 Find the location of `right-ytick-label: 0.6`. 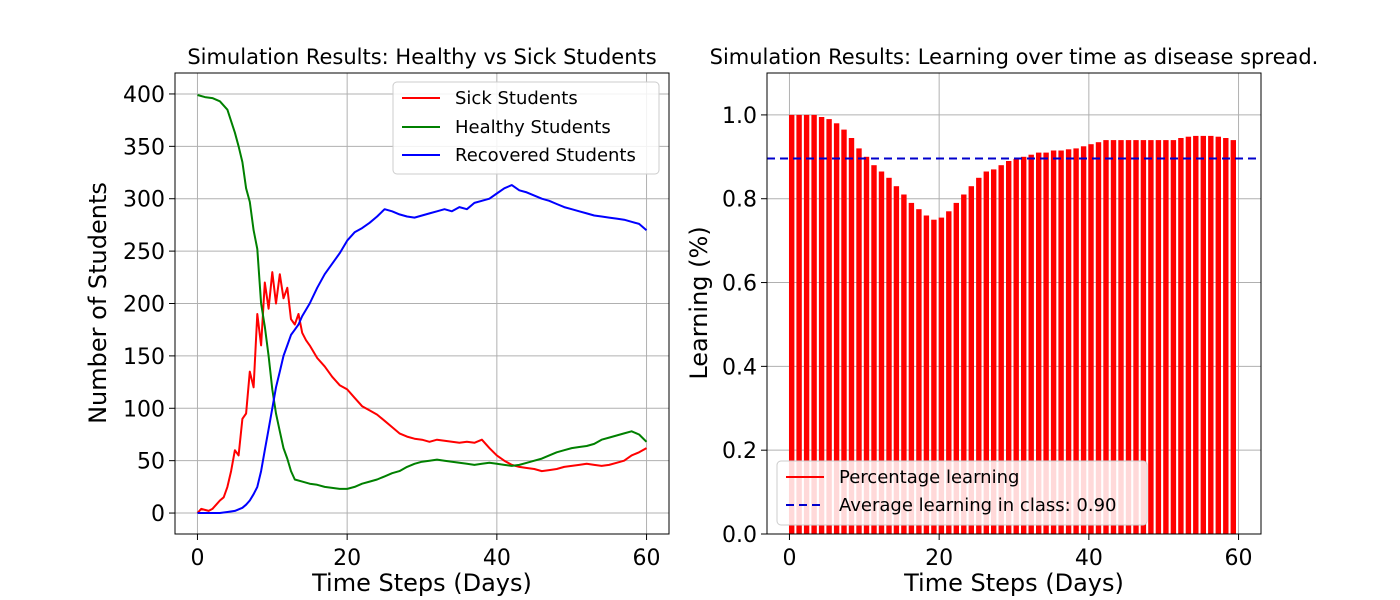

right-ytick-label: 0.6 is located at coordinates (739, 284).